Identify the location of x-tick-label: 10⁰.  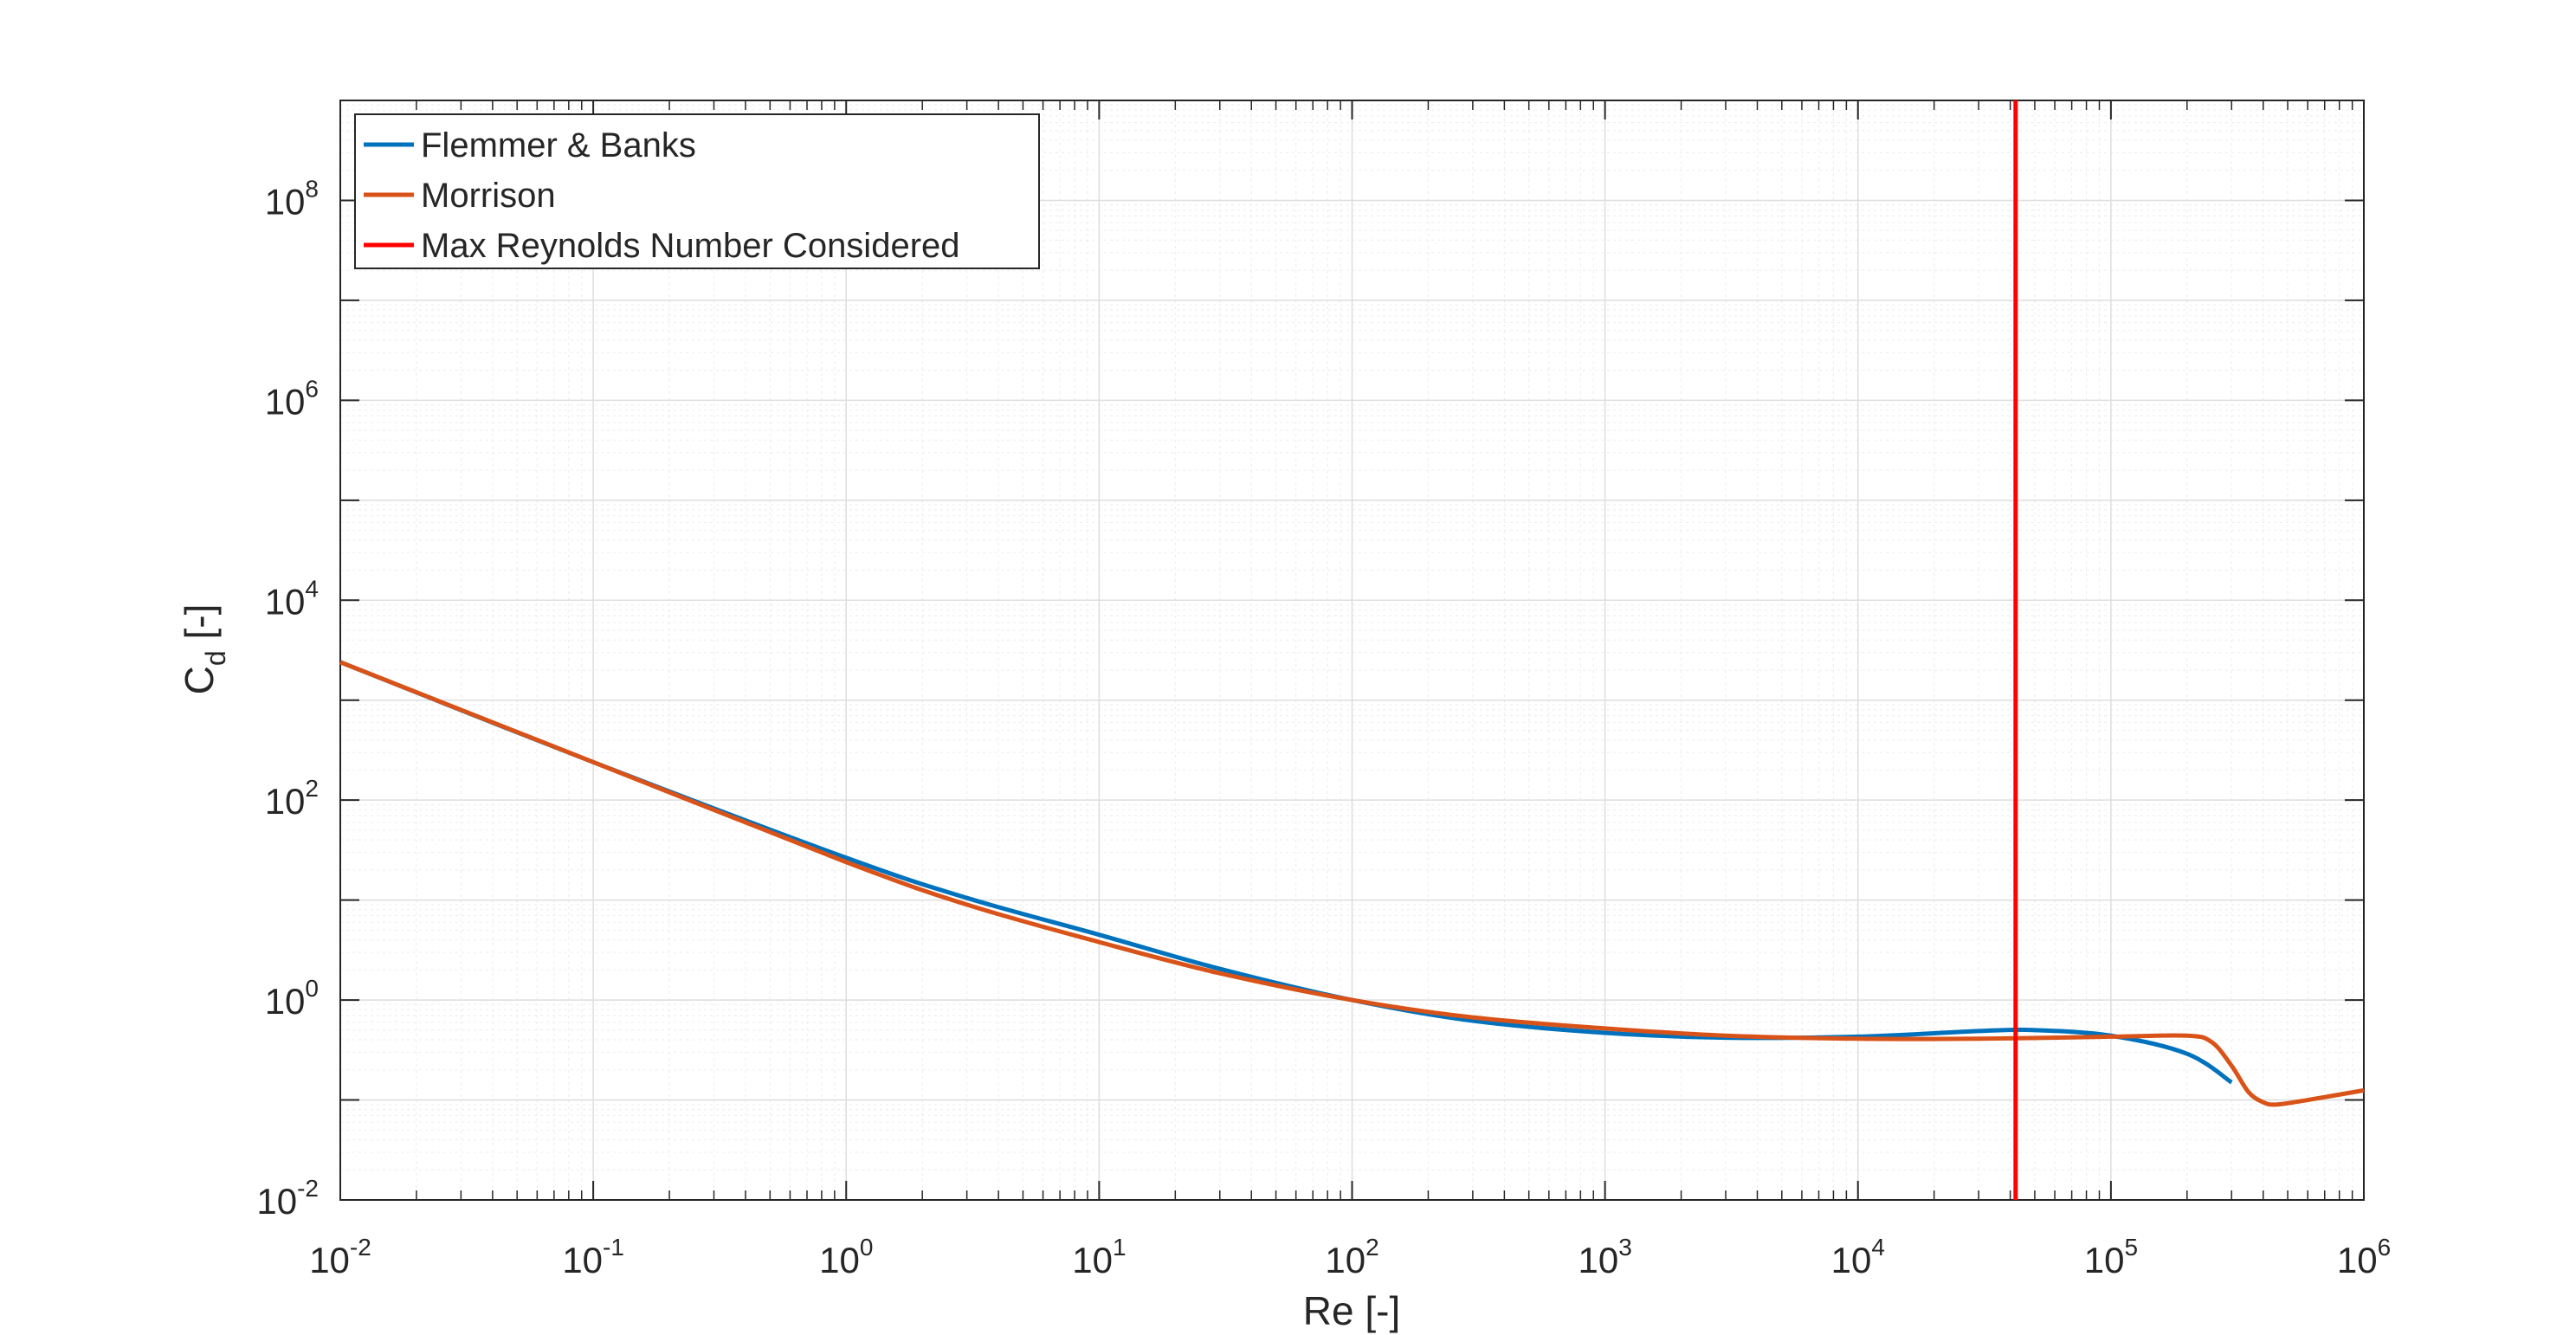
(846, 1257).